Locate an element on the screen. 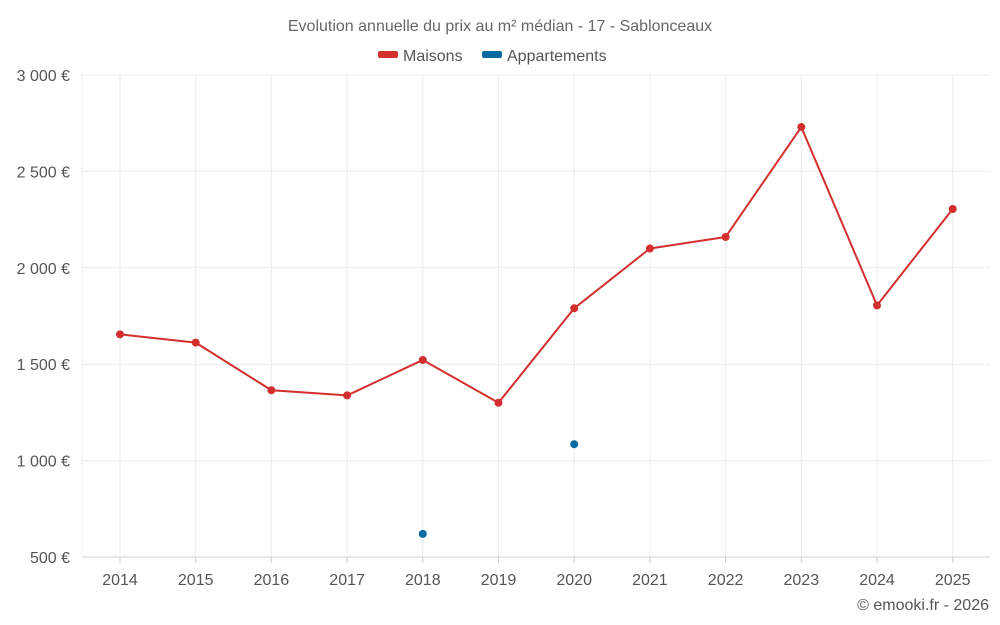  data-point-maisons-2018 is located at coordinates (422, 359).